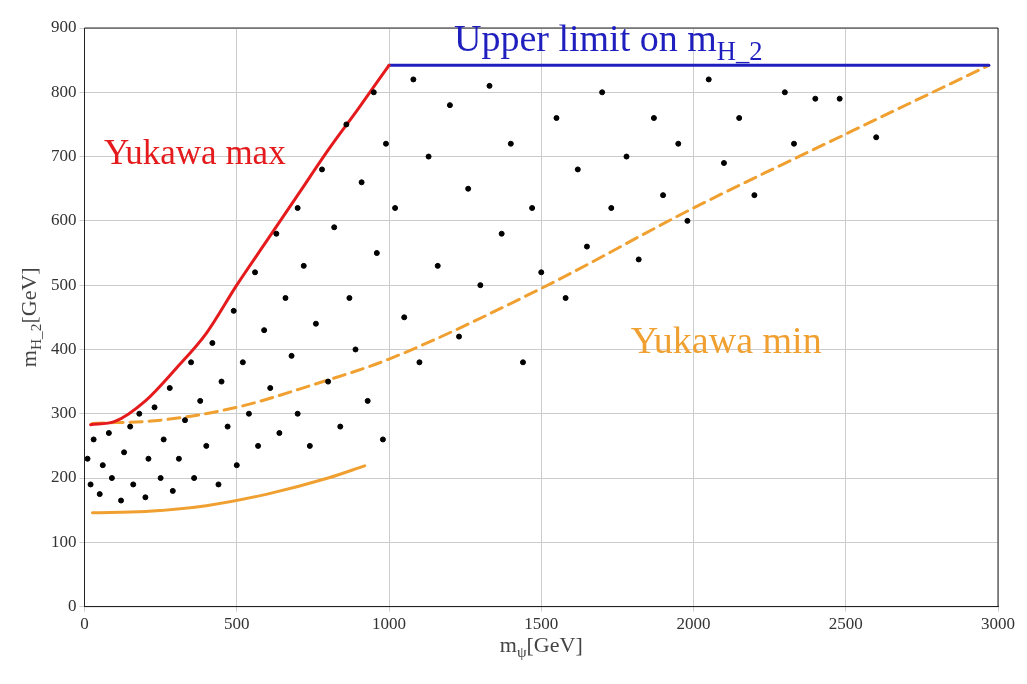  Describe the element at coordinates (29, 317) in the screenshot. I see `y-axis-title: mH_2[GeV]` at that location.